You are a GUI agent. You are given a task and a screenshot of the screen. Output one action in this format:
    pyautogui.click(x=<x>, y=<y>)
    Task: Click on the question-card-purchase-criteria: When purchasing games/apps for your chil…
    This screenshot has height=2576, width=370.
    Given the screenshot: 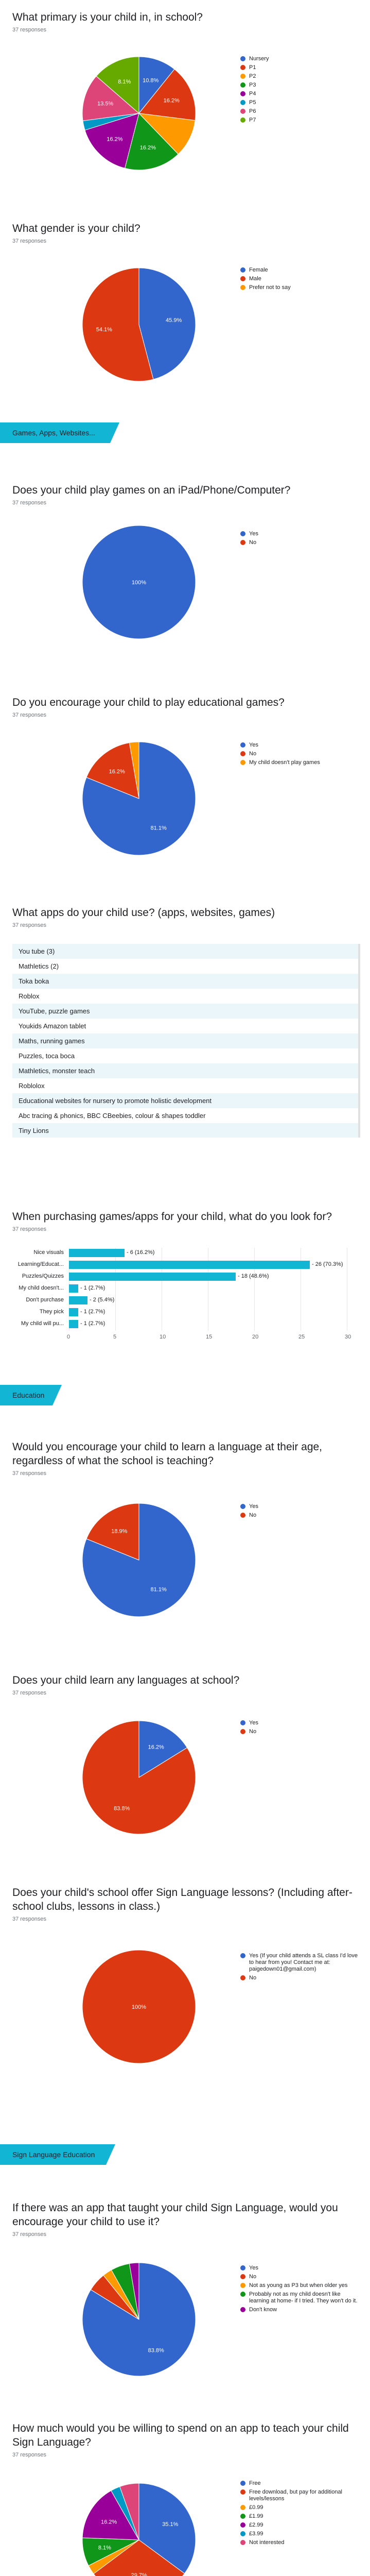 What is the action you would take?
    pyautogui.click(x=187, y=1221)
    